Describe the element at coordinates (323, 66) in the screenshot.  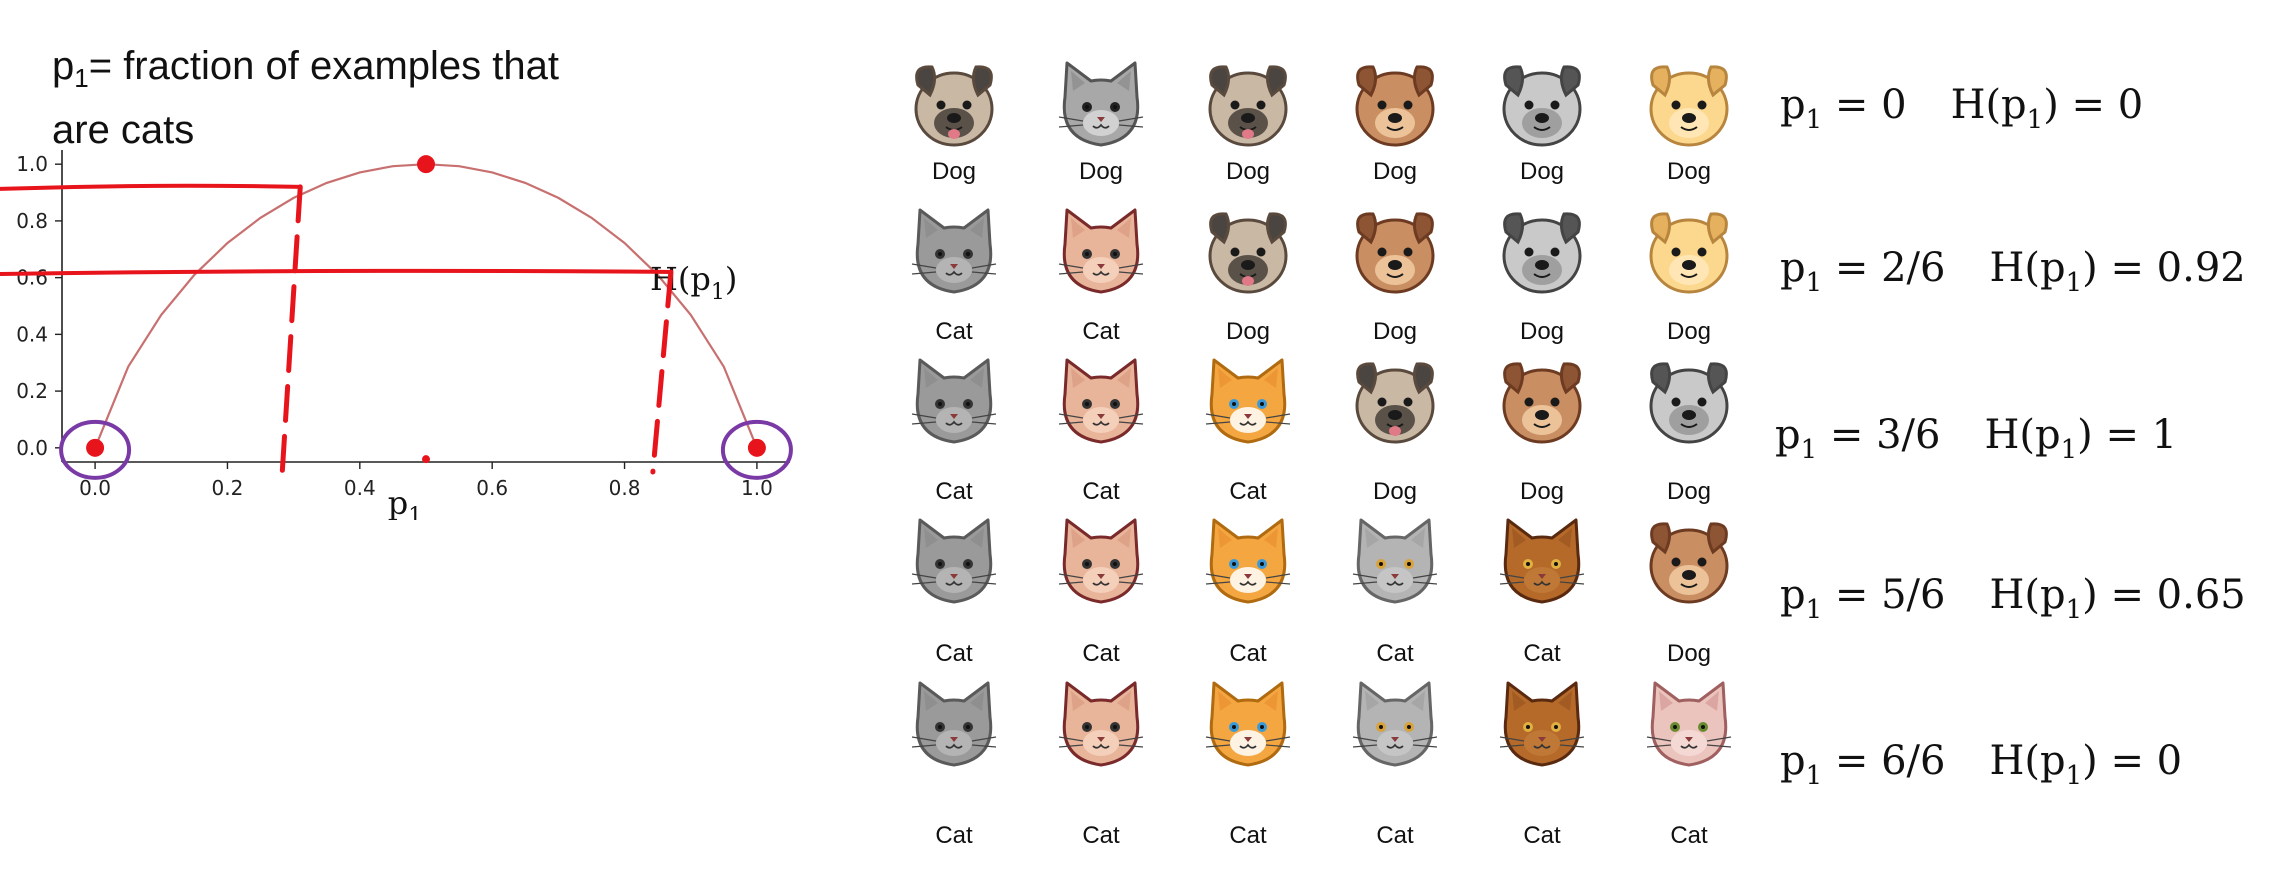
I see `definition-text-line-1: = fraction of examples that` at that location.